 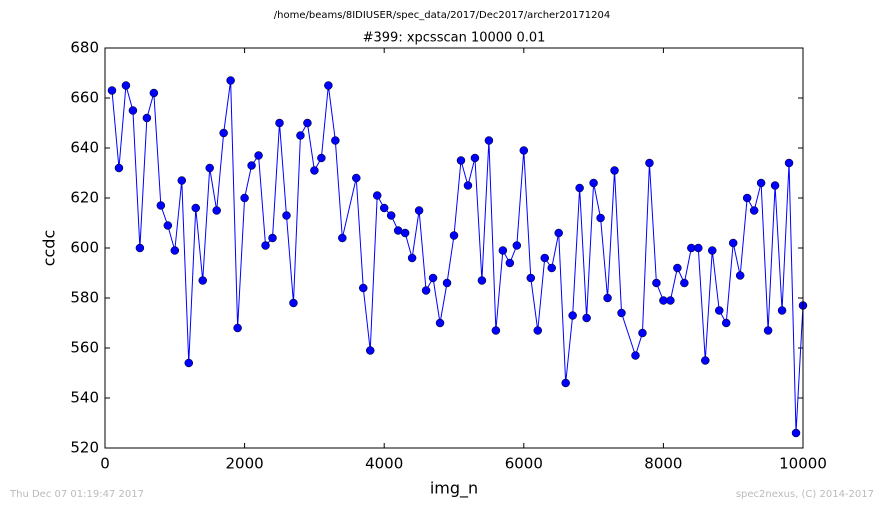 I want to click on x-tick-label: 6000, so click(x=524, y=464).